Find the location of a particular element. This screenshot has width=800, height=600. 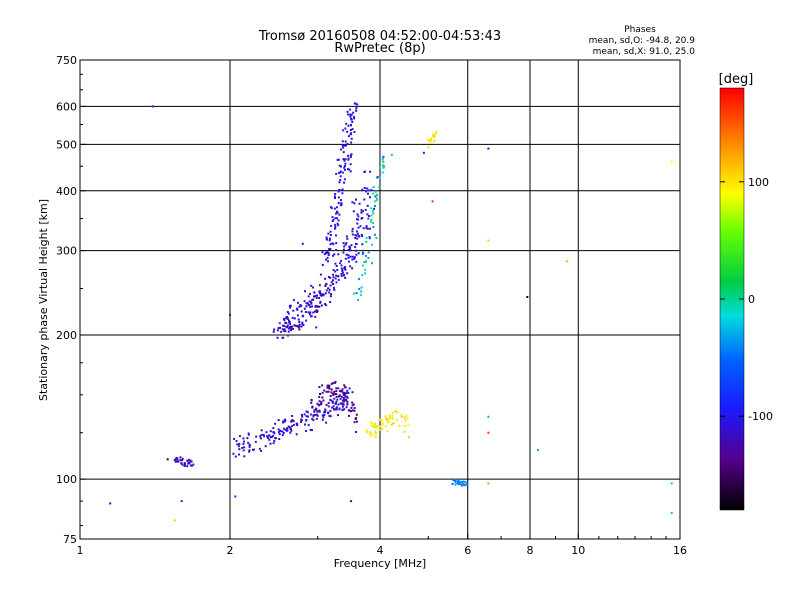

x-tick-label: 16 is located at coordinates (680, 550).